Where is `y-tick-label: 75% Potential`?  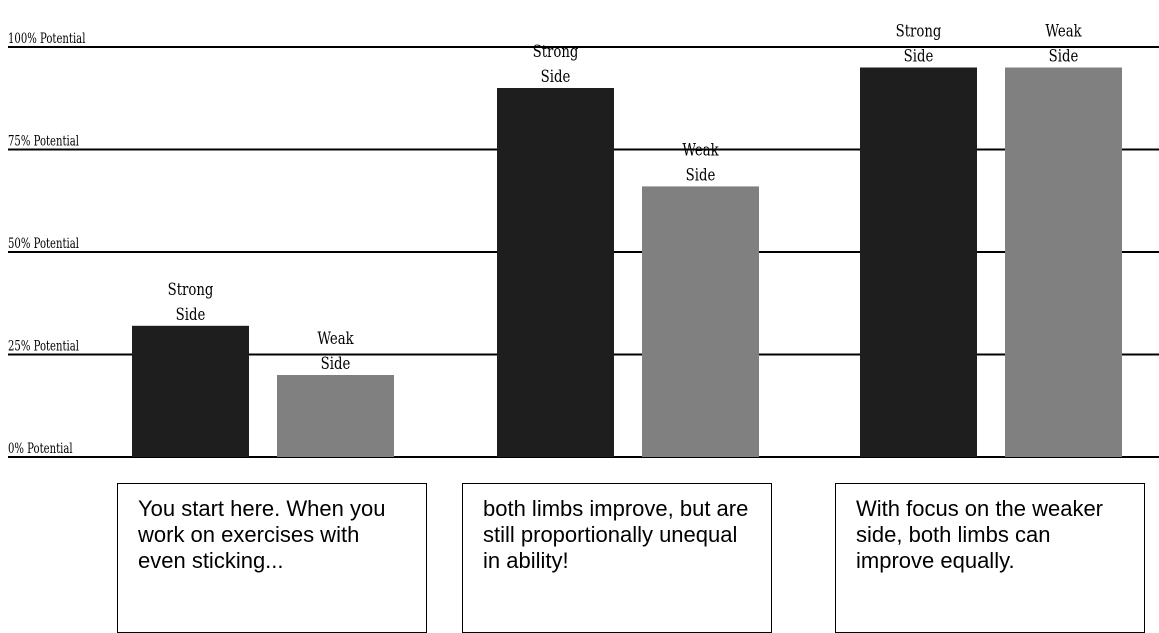
y-tick-label: 75% Potential is located at coordinates (43, 141).